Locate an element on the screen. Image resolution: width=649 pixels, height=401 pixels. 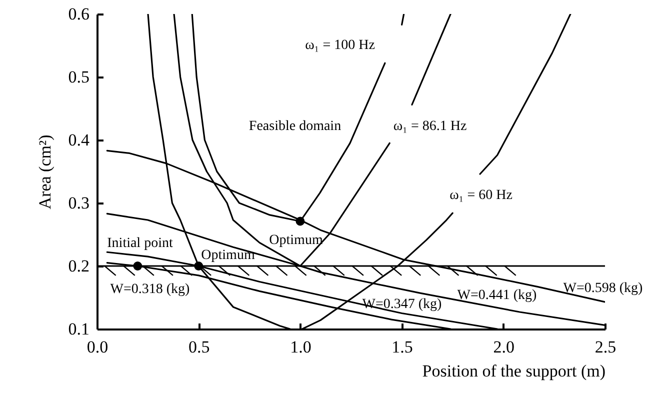
x-tick-label: 2.0 is located at coordinates (504, 347).